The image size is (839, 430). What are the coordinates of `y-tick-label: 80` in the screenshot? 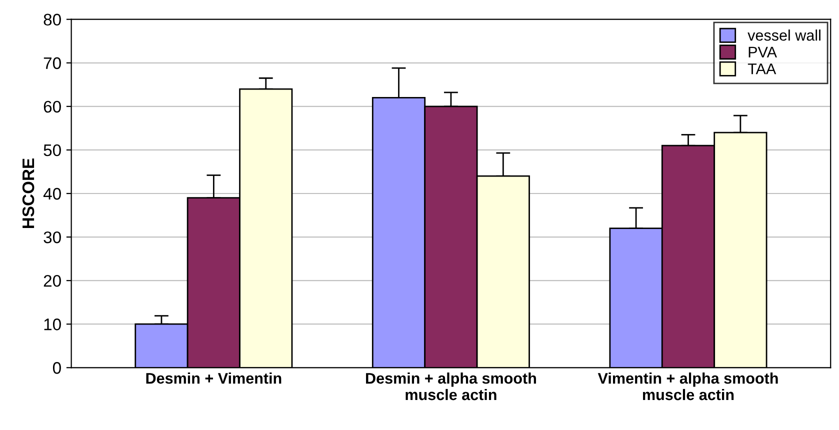 It's located at (52, 20).